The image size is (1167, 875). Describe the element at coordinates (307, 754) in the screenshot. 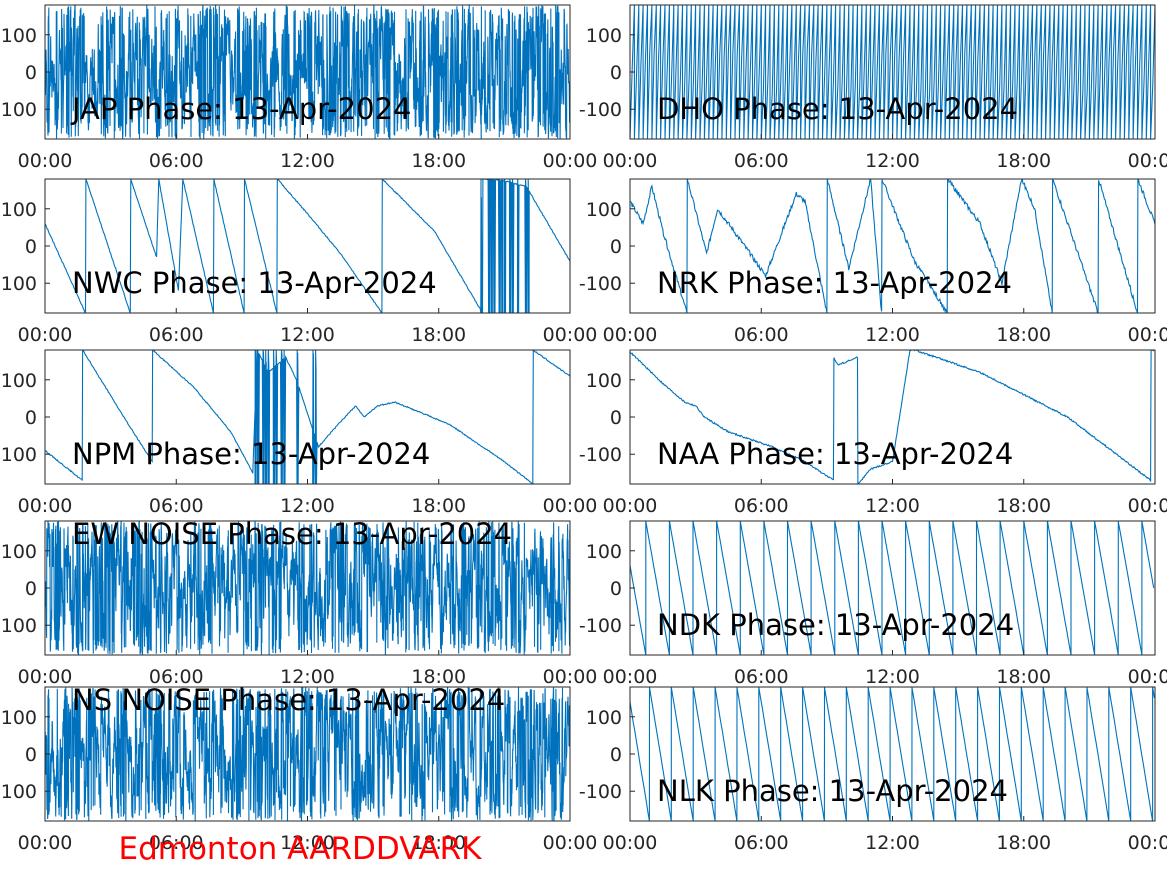

I see `ns-noise-phase-phase-trace` at that location.